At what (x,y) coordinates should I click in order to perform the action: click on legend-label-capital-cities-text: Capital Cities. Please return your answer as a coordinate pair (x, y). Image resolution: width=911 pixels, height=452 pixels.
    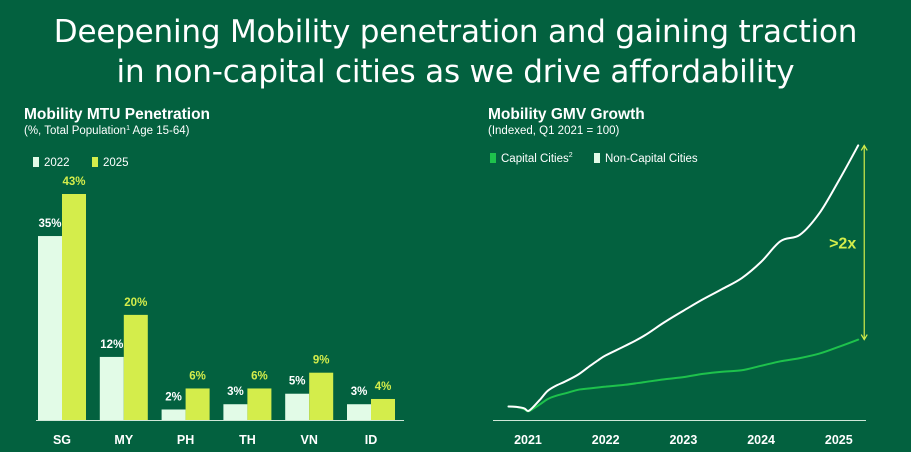
    Looking at the image, I should click on (535, 159).